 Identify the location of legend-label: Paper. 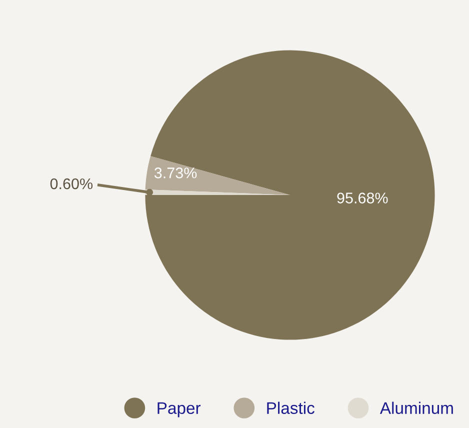
(179, 410).